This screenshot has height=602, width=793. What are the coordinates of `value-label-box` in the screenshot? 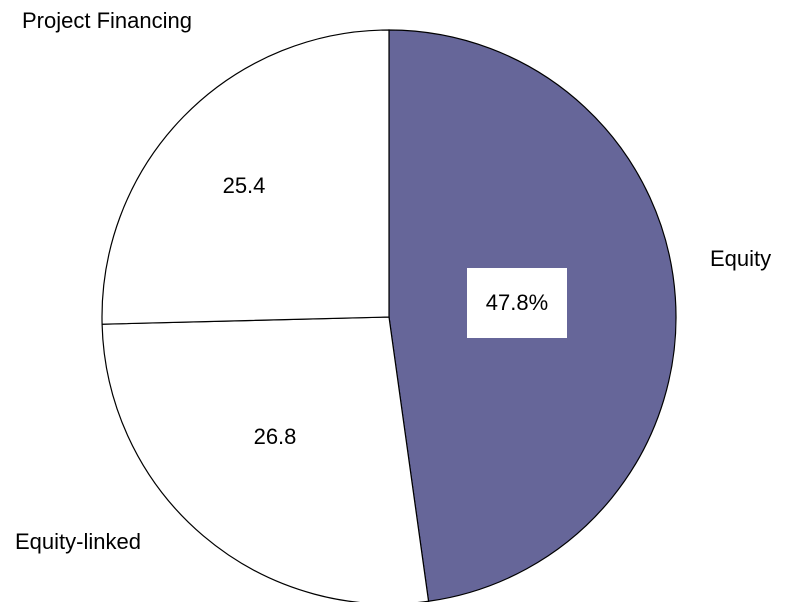 It's located at (517, 303).